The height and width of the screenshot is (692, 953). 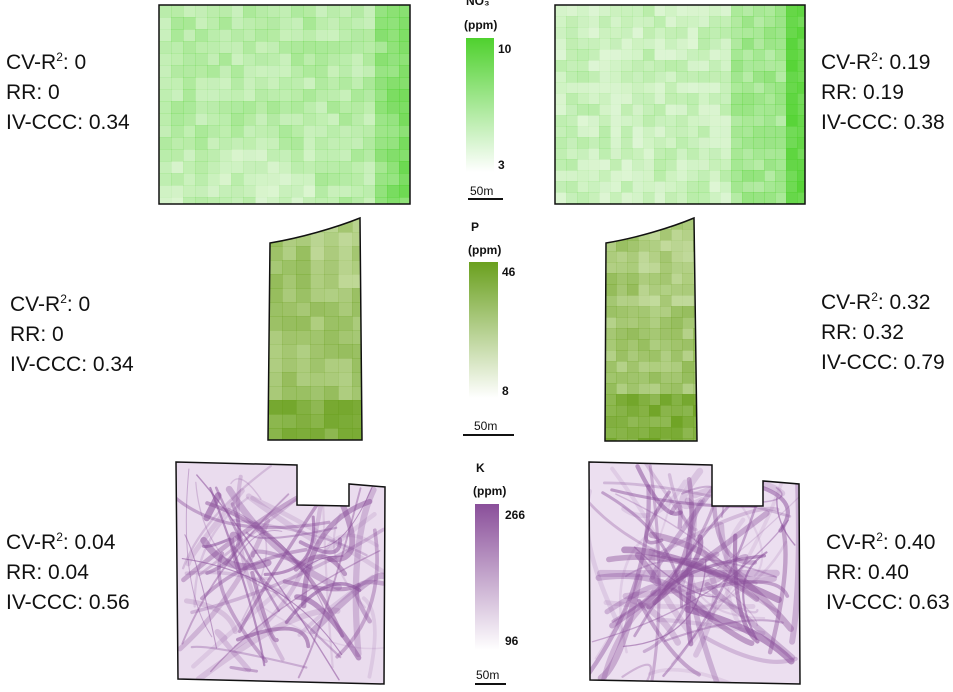 What do you see at coordinates (915, 542) in the screenshot?
I see `cv-r2-value: 0.40` at bounding box center [915, 542].